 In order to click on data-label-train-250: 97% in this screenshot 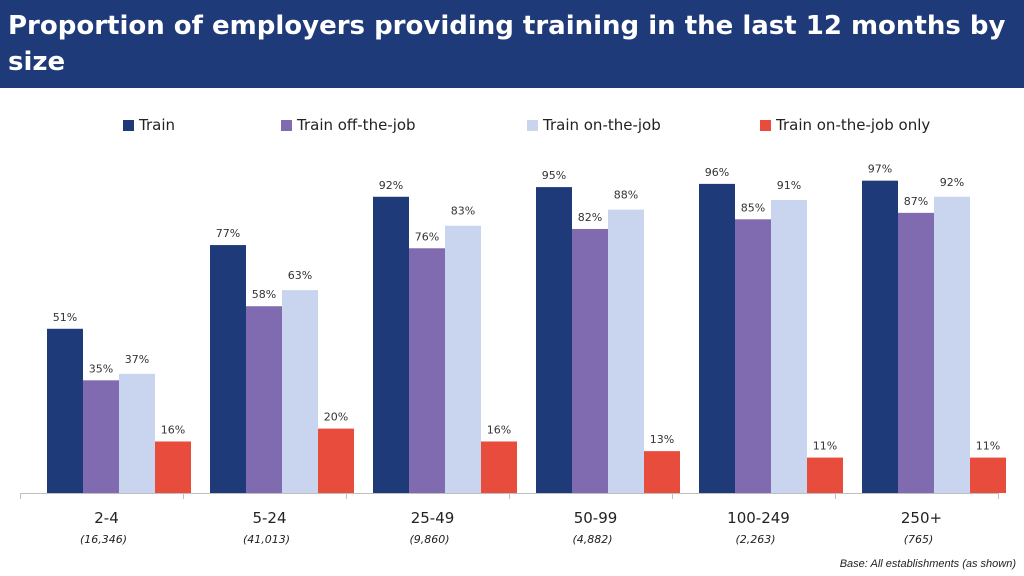, I will do `click(880, 169)`.